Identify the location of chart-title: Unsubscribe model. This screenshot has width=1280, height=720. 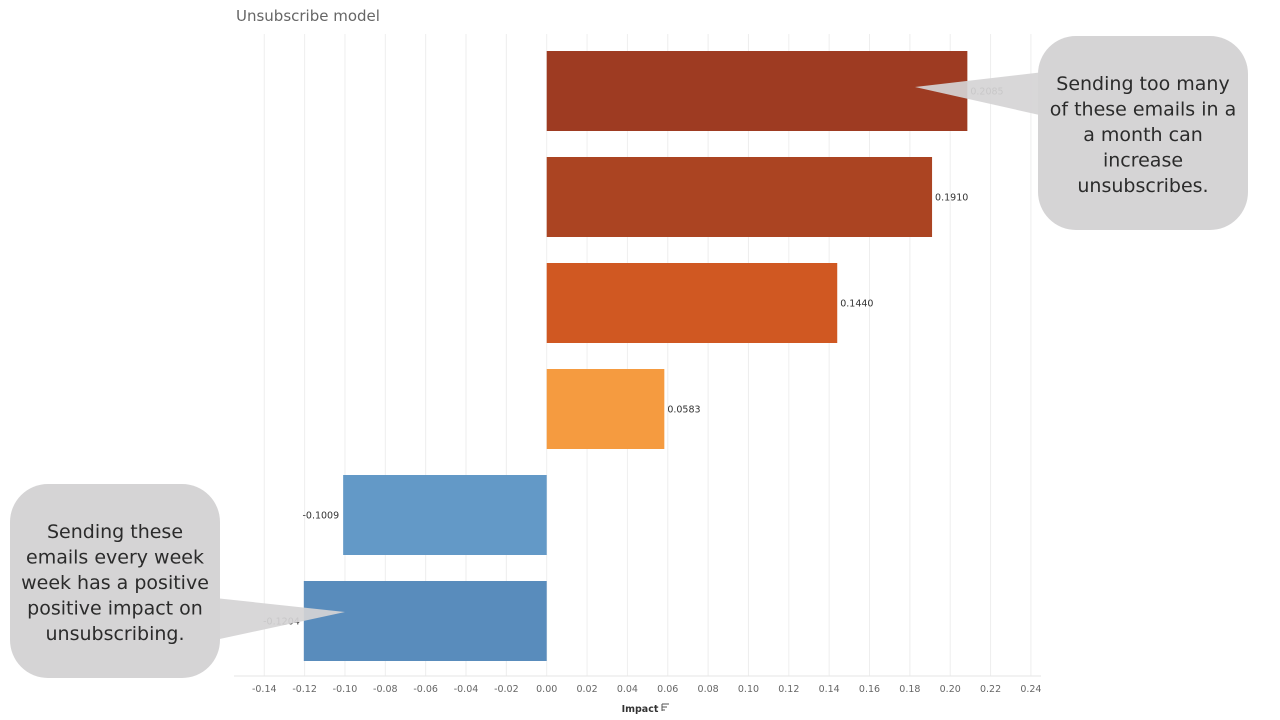
(308, 16).